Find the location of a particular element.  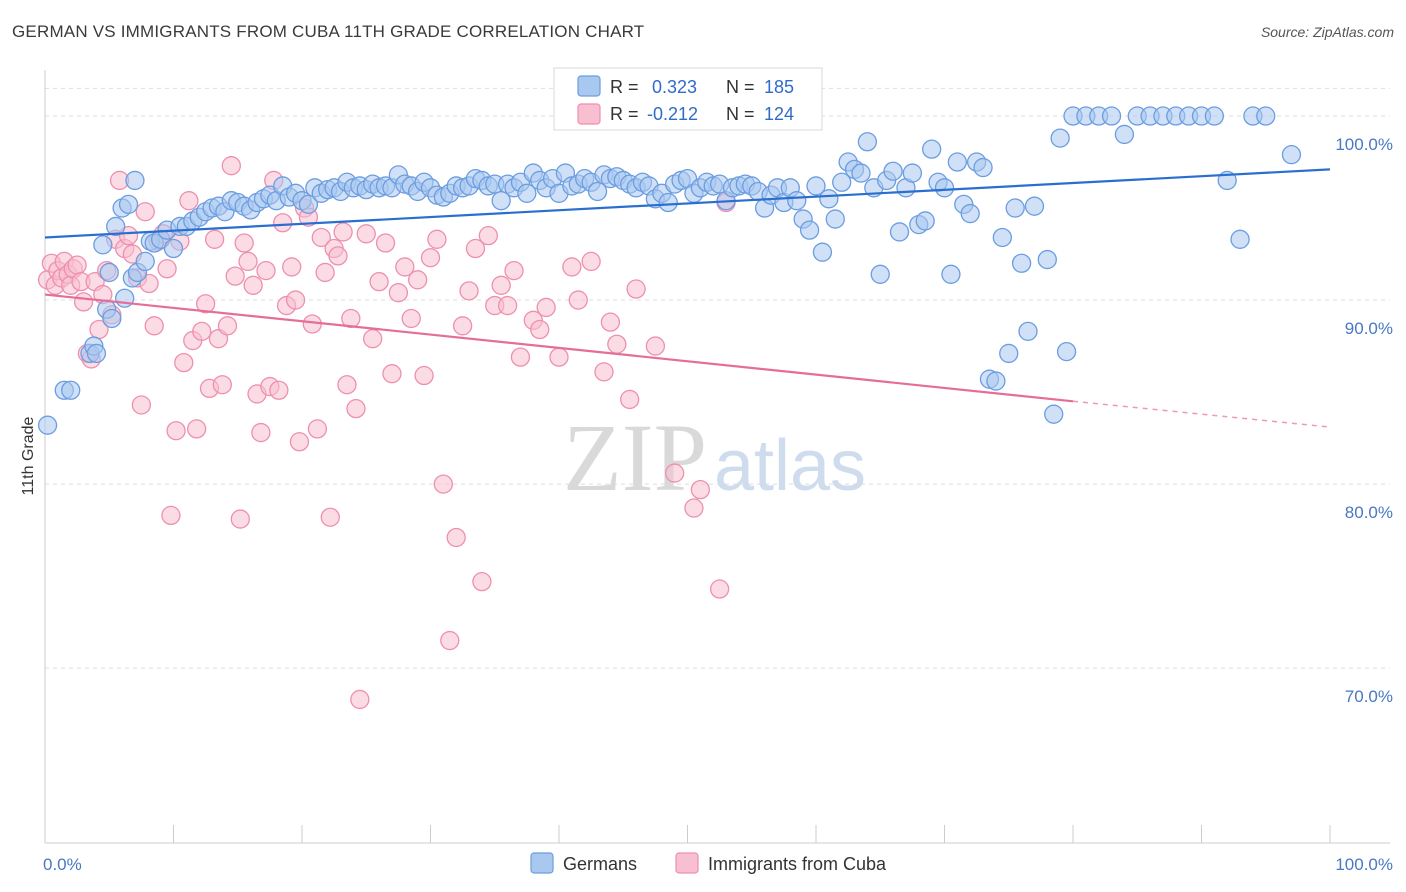

bottom-legend-germans: Germans is located at coordinates (600, 864).